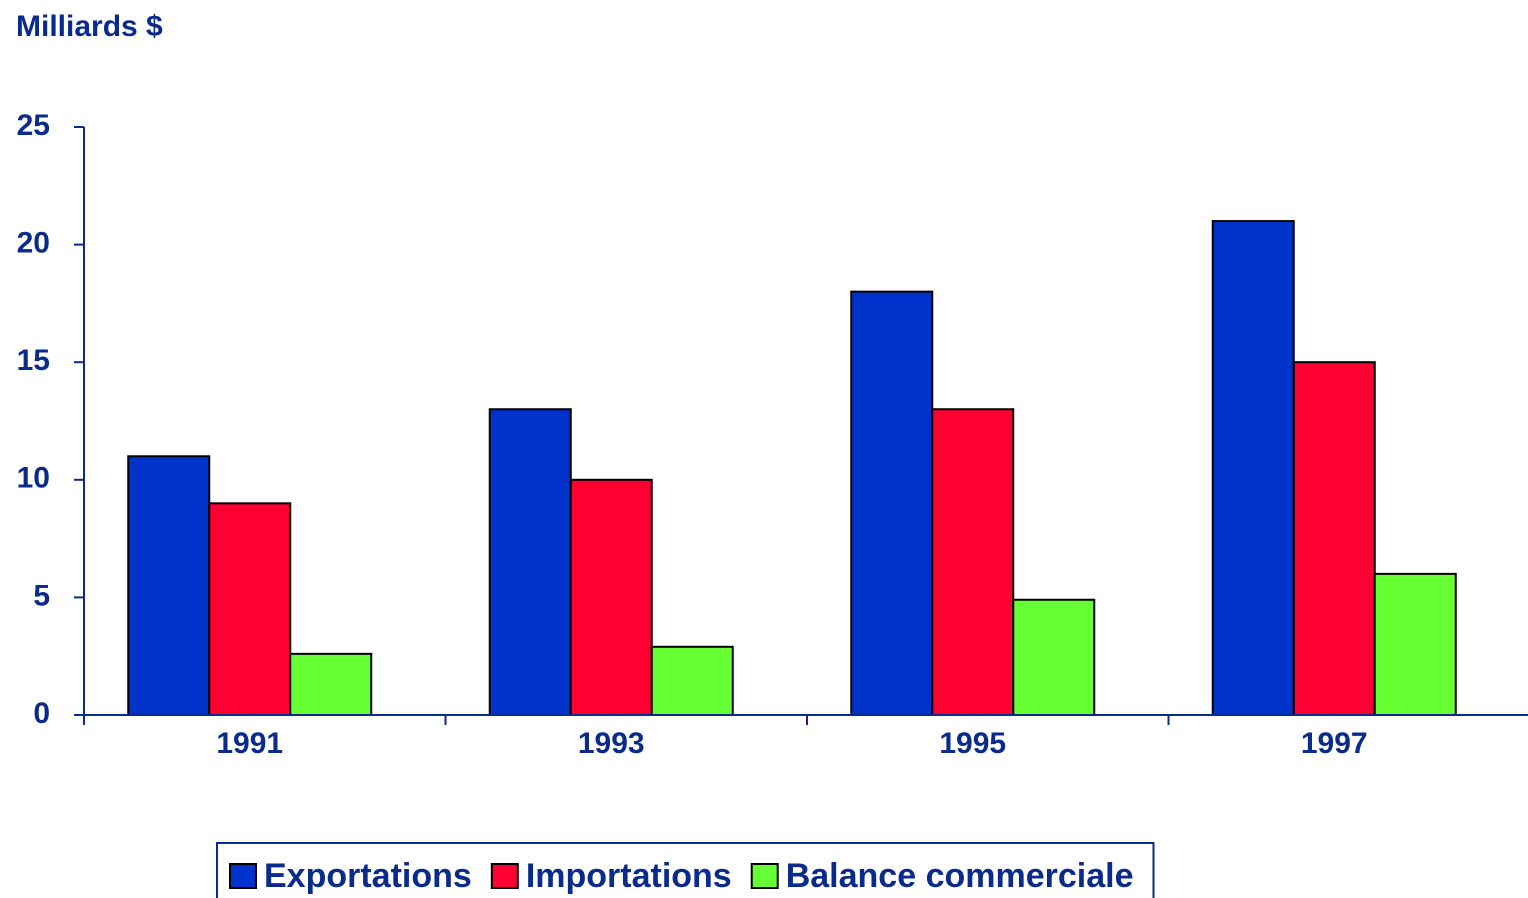 This screenshot has height=898, width=1528. What do you see at coordinates (1334, 743) in the screenshot?
I see `x-tick-label: 1997` at bounding box center [1334, 743].